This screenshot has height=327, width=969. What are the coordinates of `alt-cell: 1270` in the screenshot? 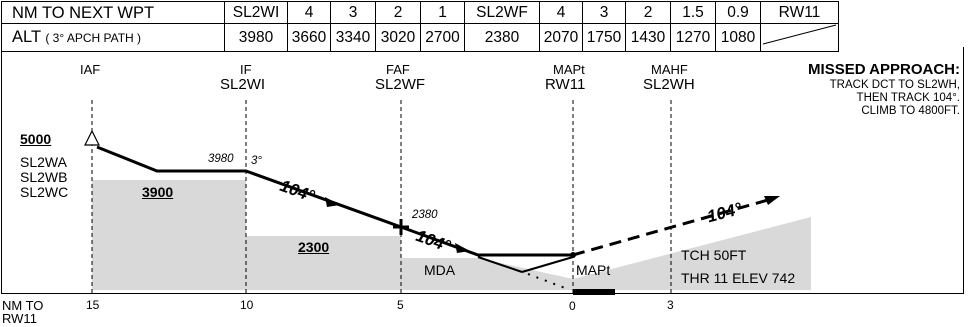 It's located at (693, 37).